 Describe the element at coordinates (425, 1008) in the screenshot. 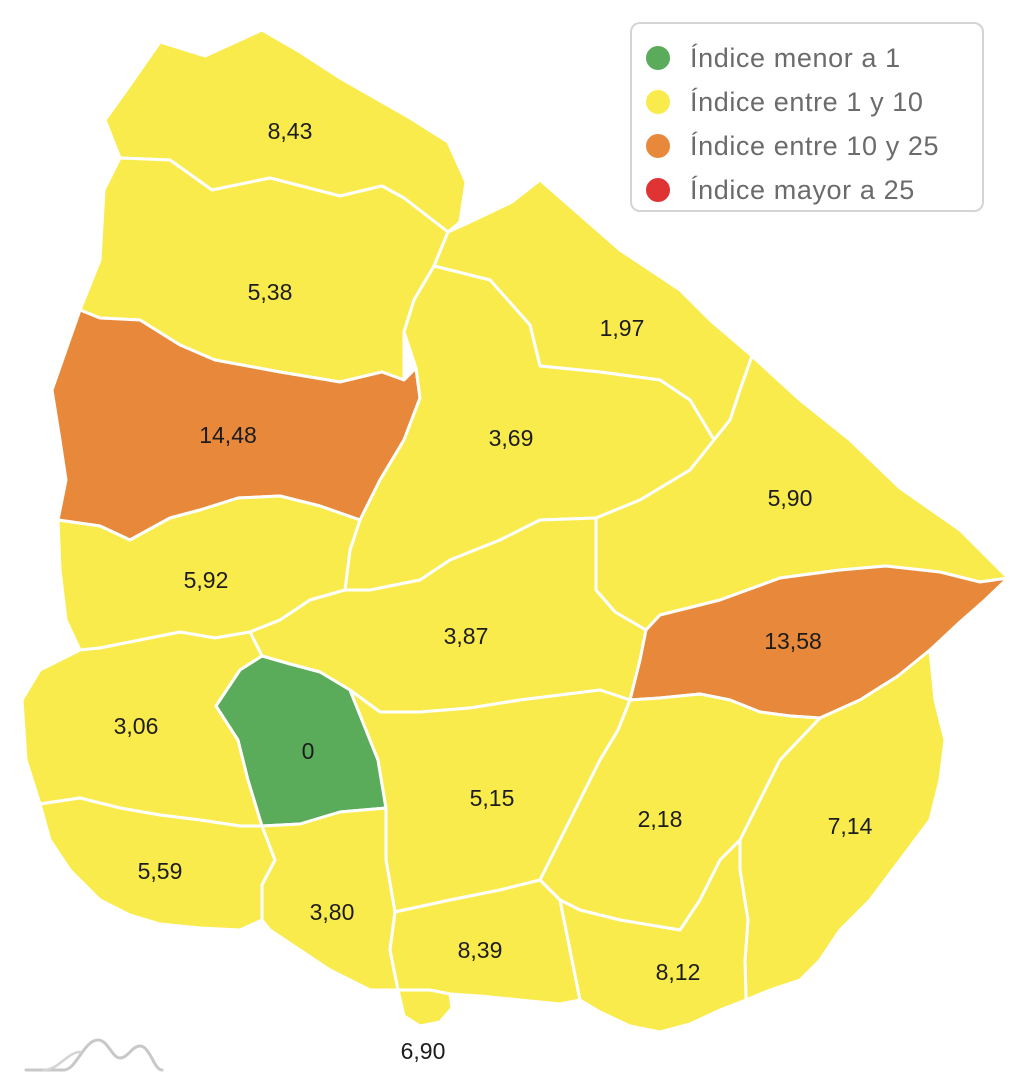

I see `department-montevideo` at that location.